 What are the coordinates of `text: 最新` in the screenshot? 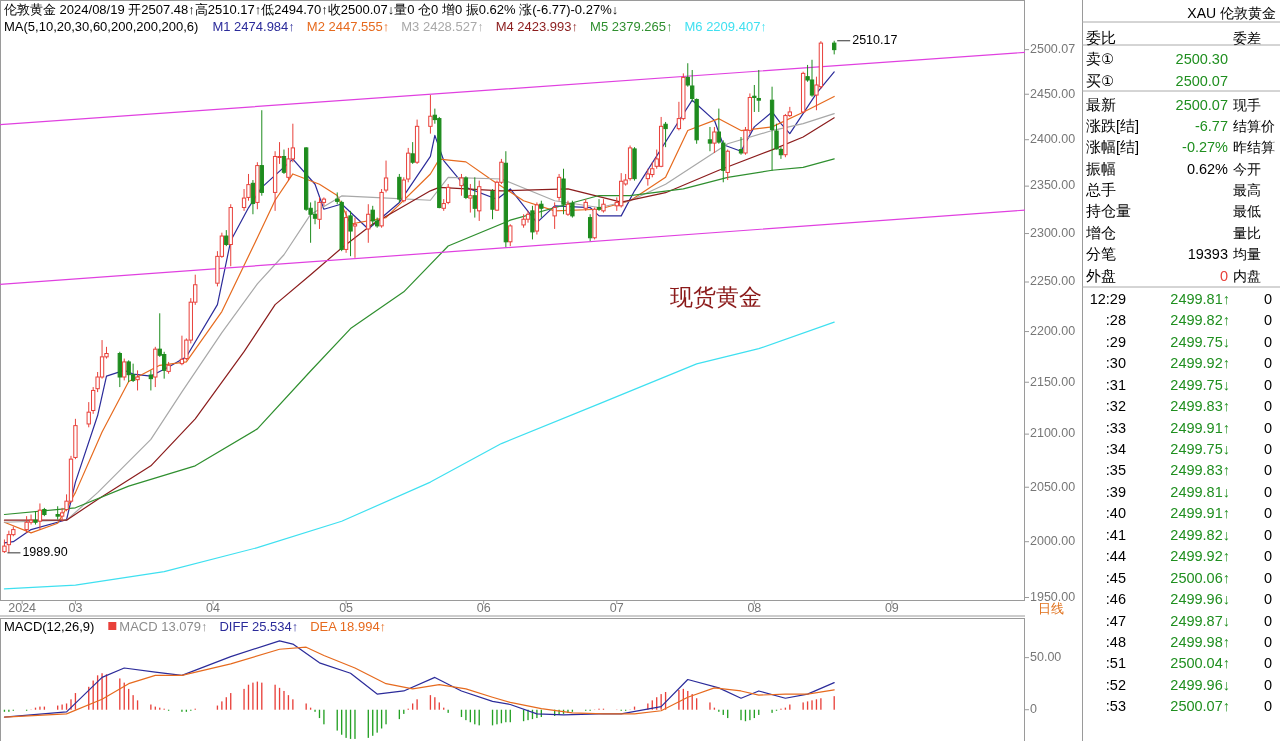 It's located at (1101, 104).